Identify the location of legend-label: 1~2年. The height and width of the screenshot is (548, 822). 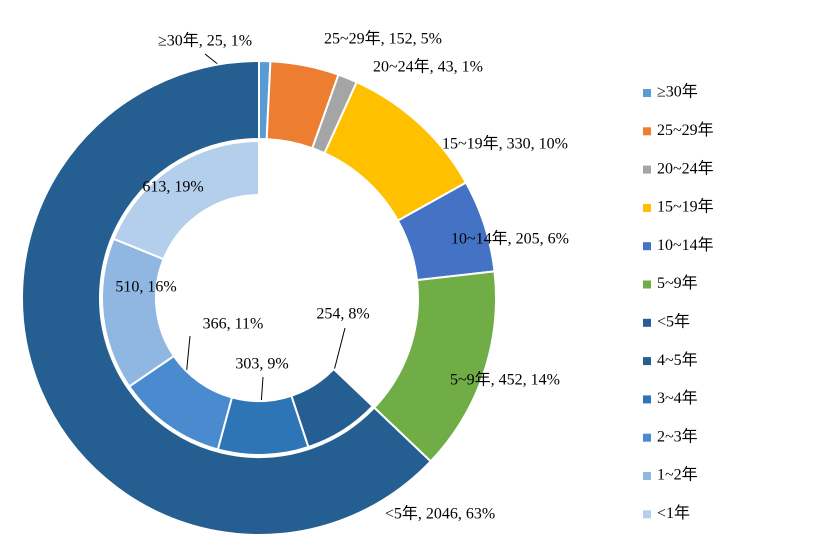
(677, 475).